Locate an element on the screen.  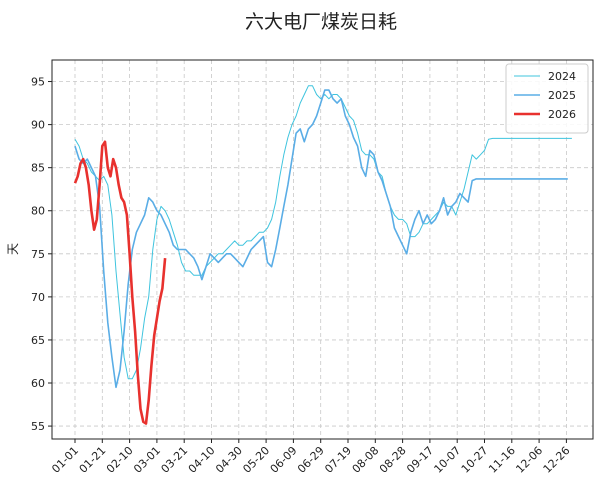
y-tick-label: 65 is located at coordinates (38, 340).